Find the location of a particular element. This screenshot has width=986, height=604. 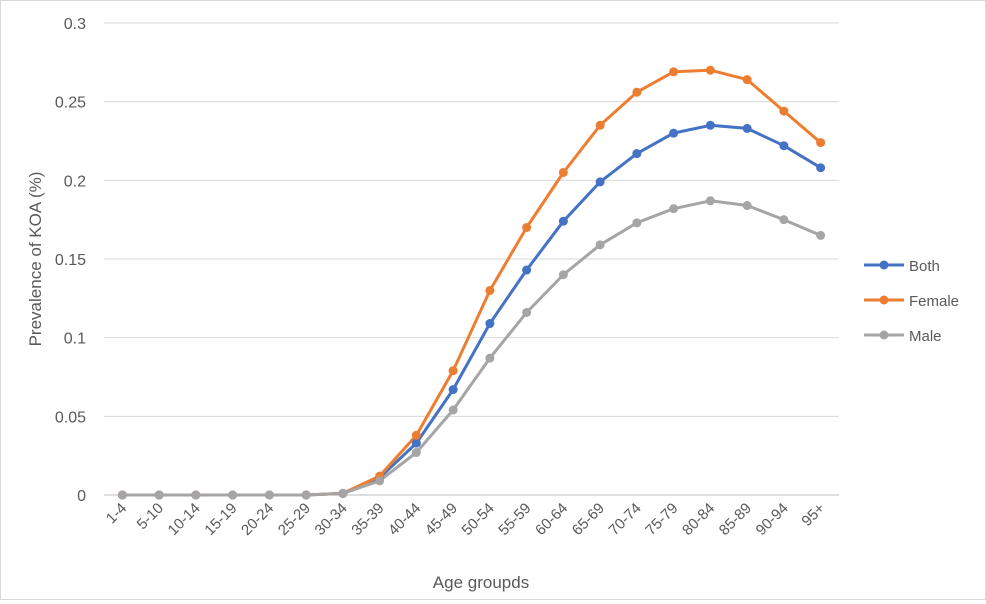

y-tick-label: 0.25 is located at coordinates (70, 103).